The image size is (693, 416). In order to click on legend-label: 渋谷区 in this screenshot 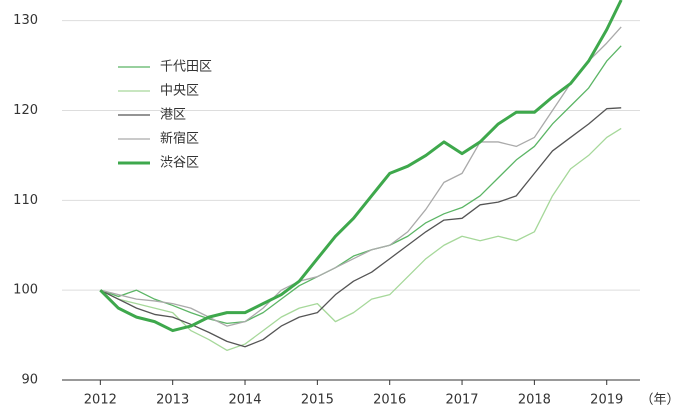, I will do `click(179, 163)`.